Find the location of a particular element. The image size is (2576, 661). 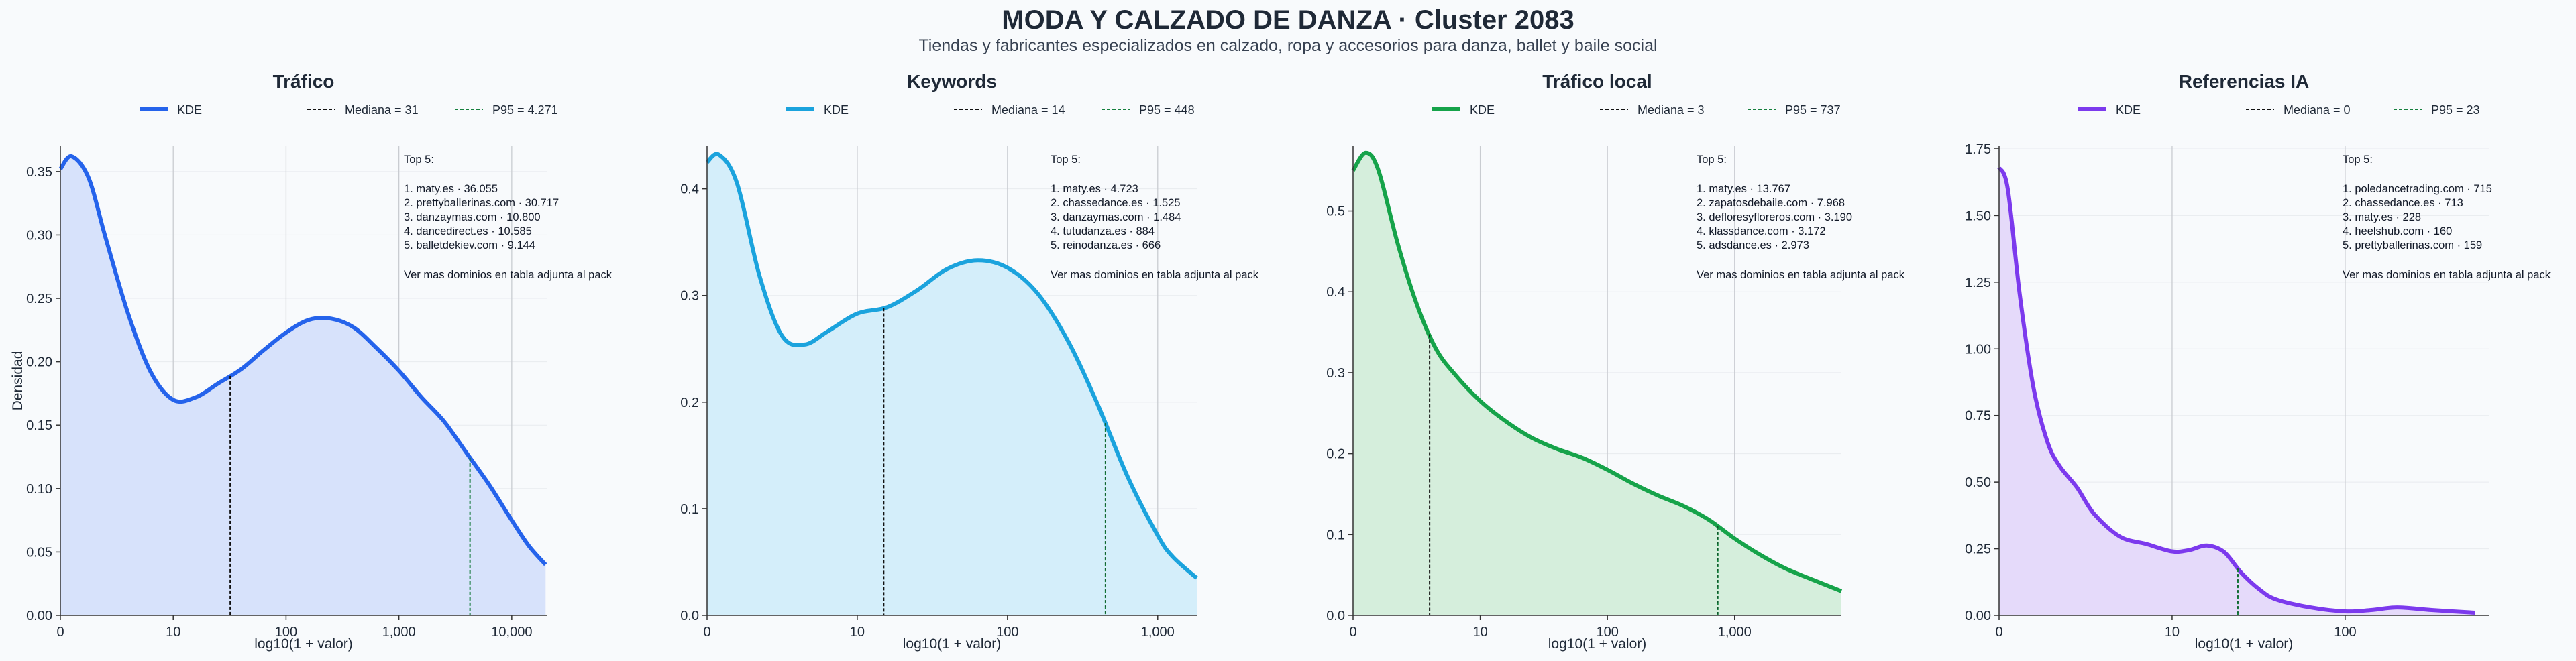

y-tick-label: 0.30 is located at coordinates (39, 236).